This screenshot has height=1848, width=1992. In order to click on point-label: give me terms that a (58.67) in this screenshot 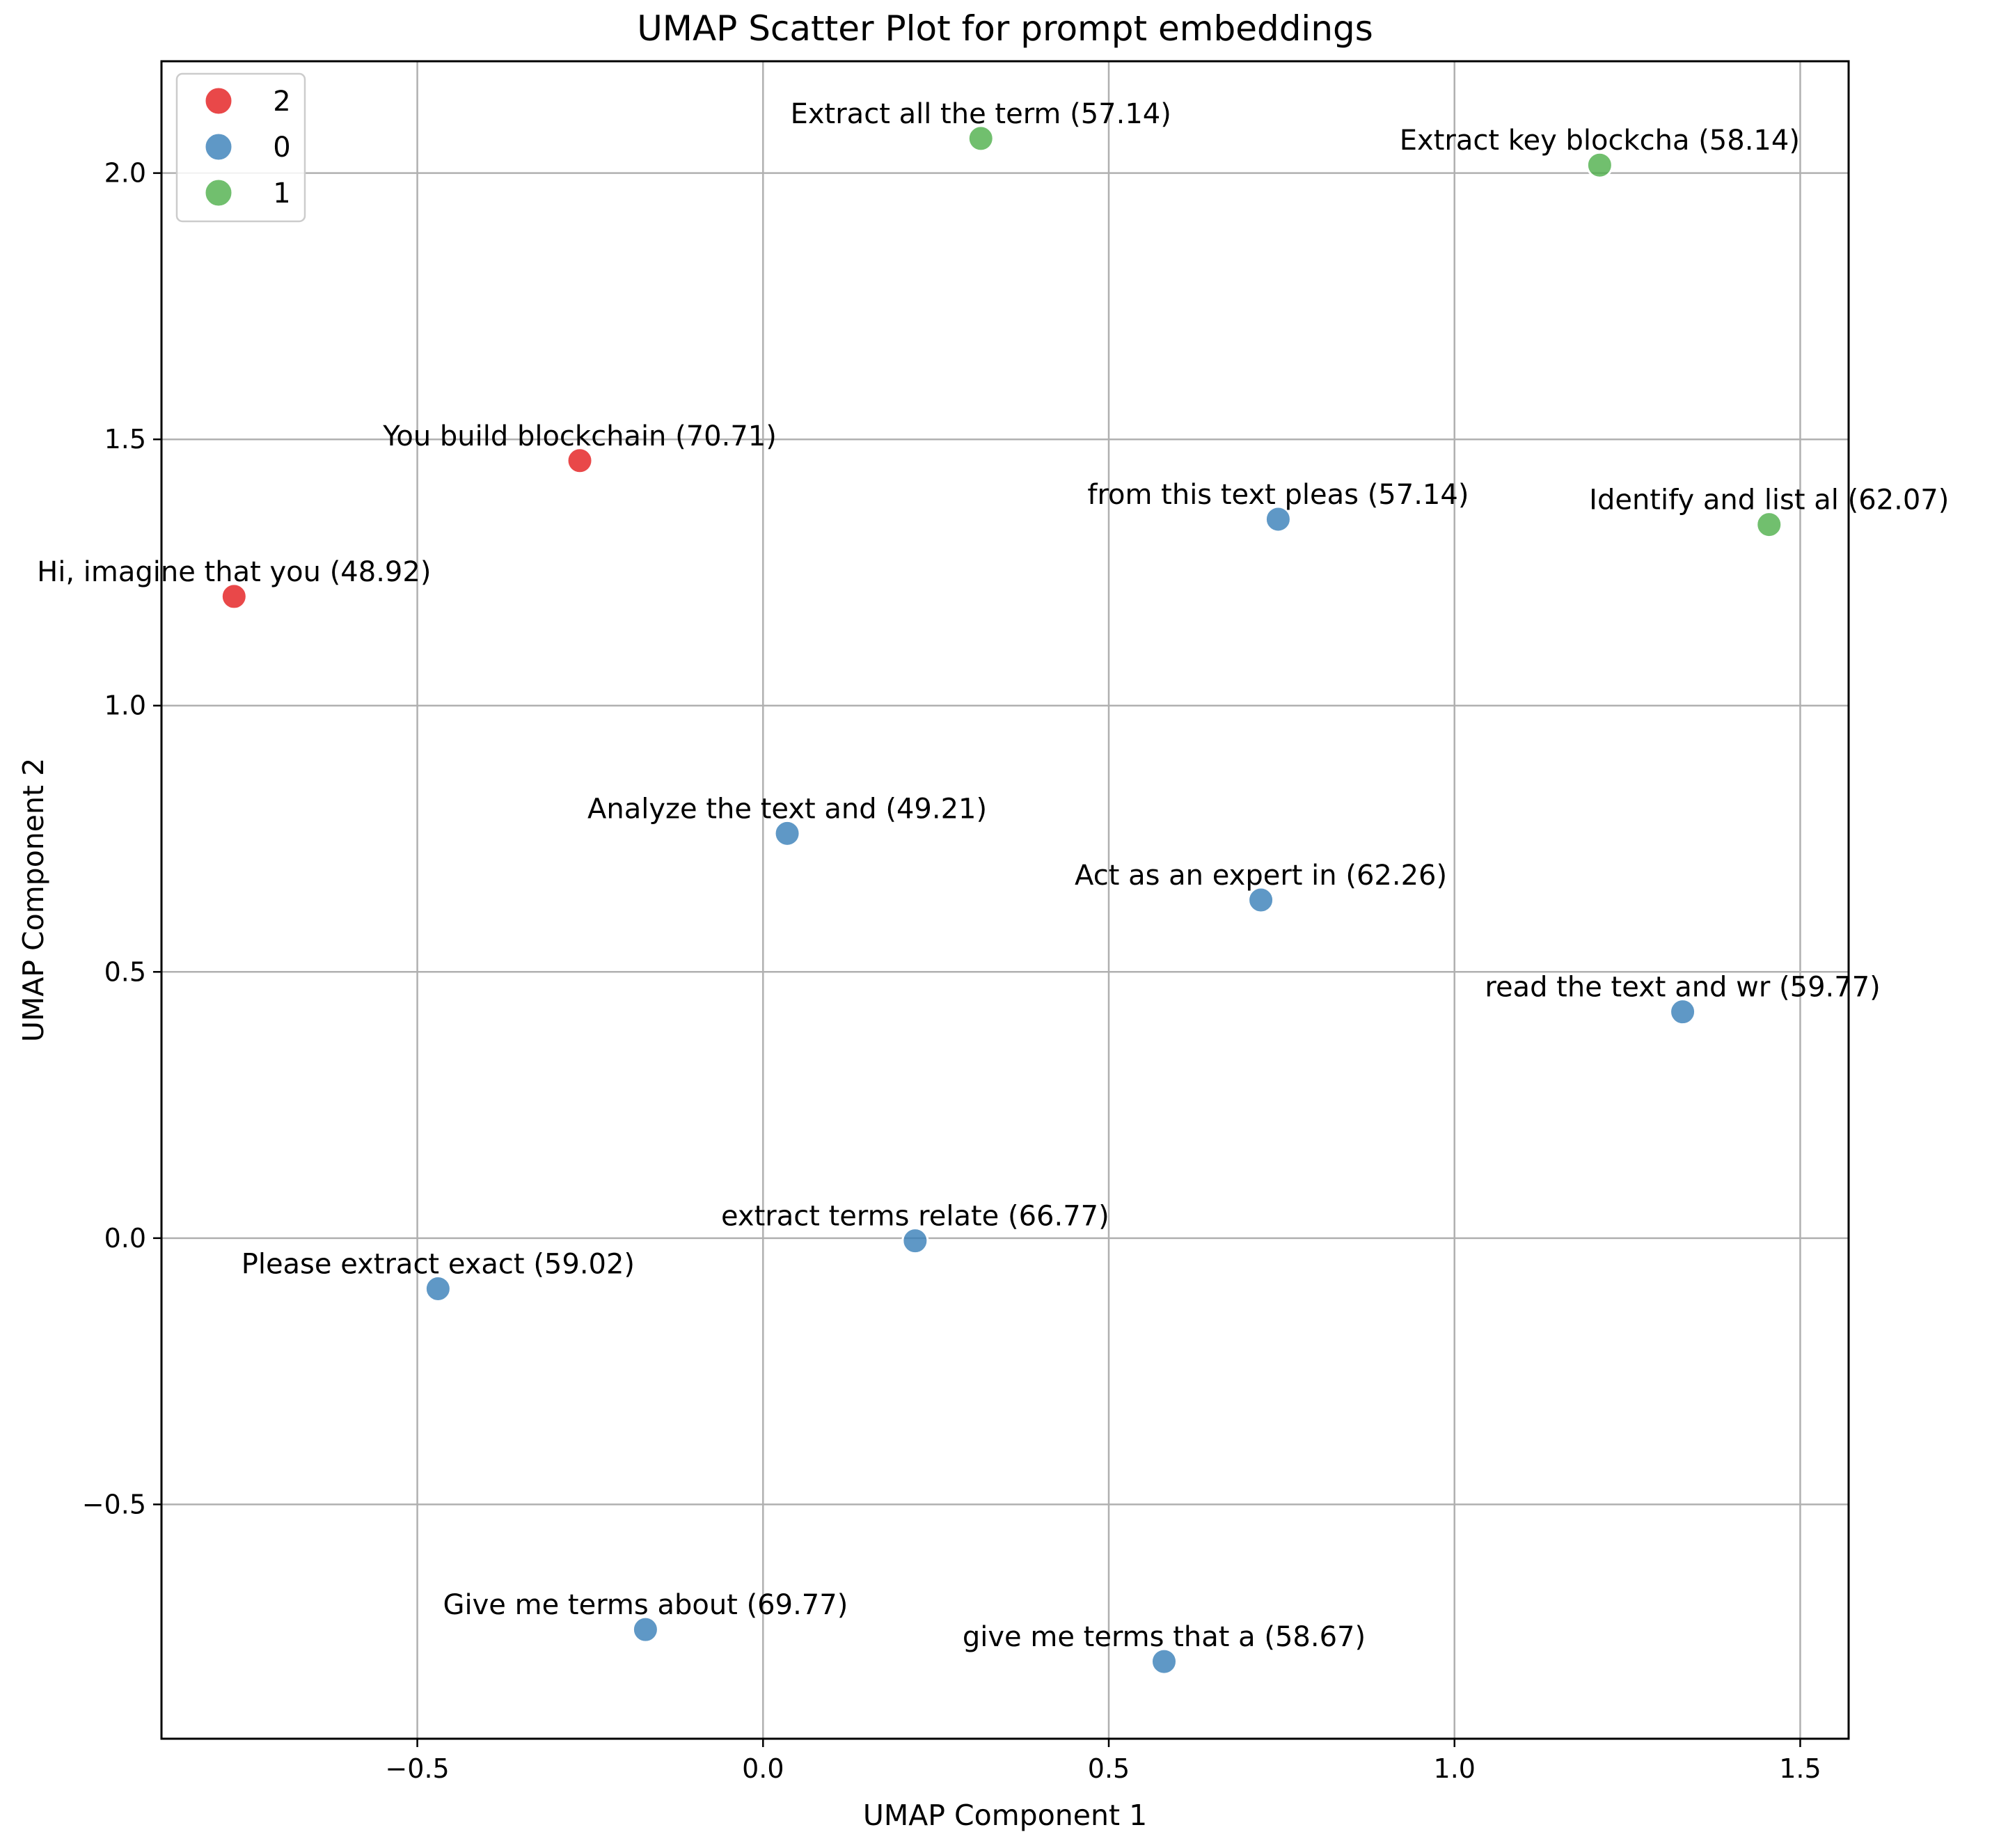, I will do `click(1165, 1637)`.